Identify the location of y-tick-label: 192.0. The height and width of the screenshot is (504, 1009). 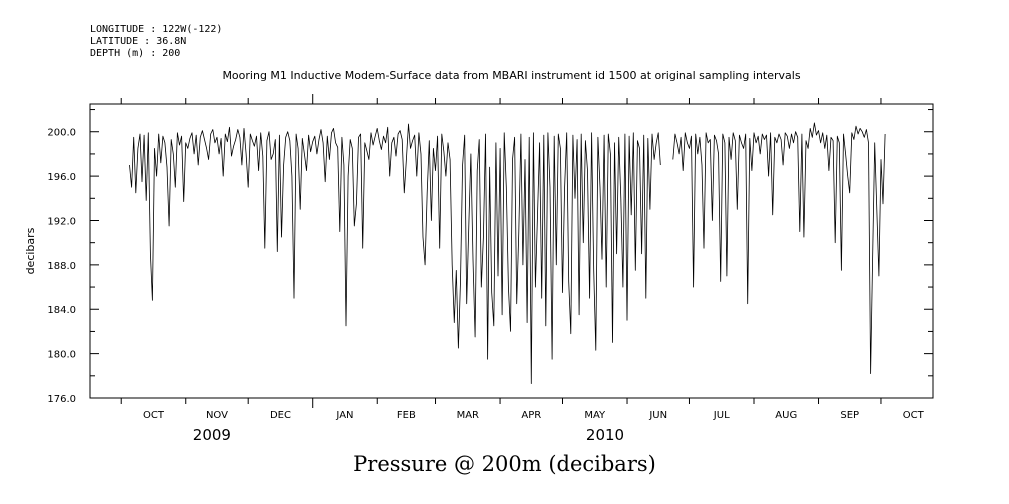
(61, 221).